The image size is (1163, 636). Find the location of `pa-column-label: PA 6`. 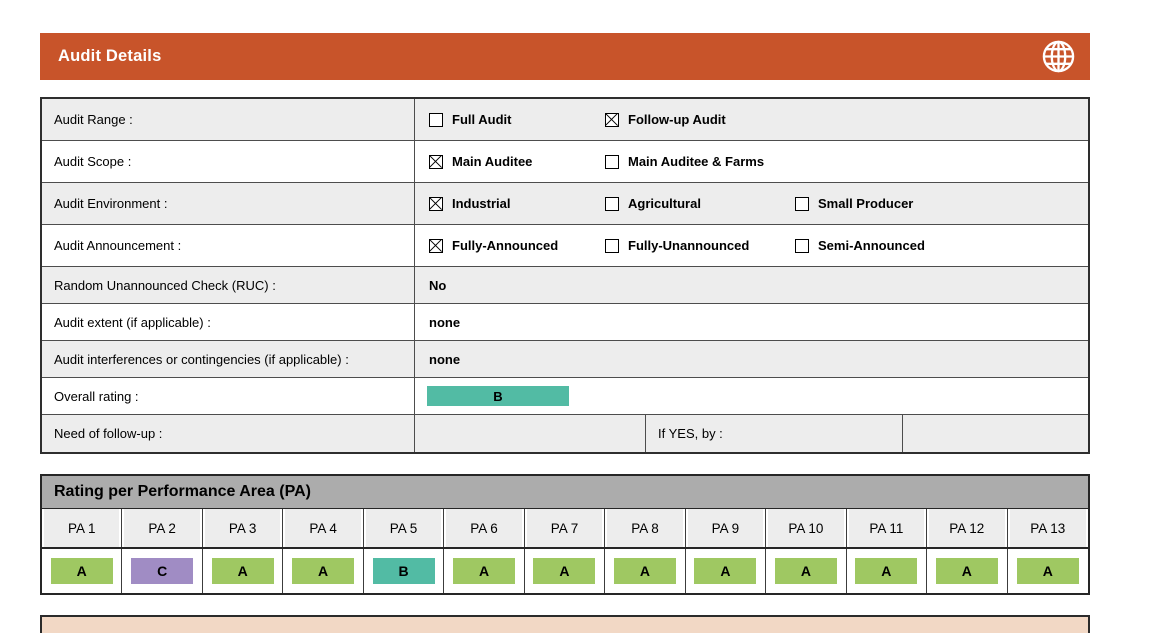

pa-column-label: PA 6 is located at coordinates (484, 528).